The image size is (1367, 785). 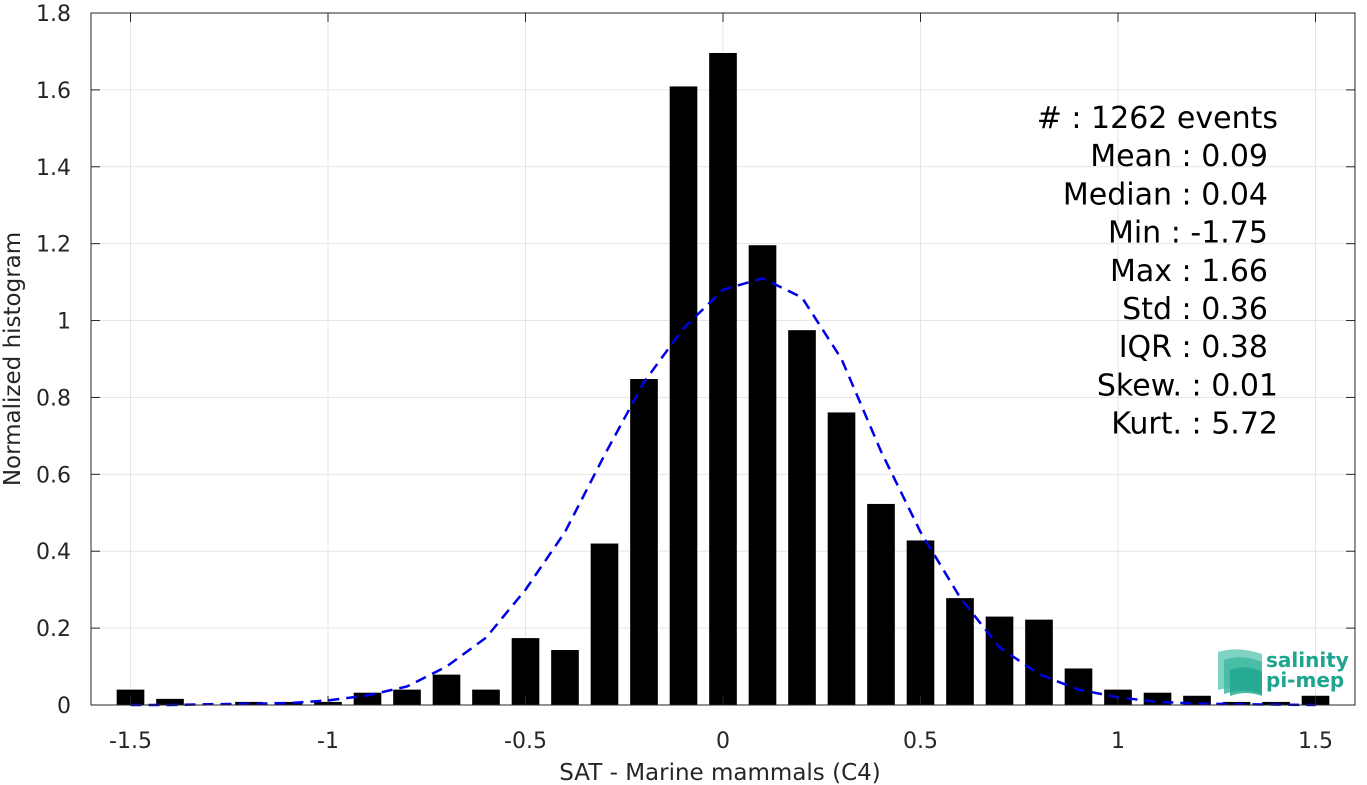 I want to click on logo-text-line2: pi-mep, so click(x=1305, y=680).